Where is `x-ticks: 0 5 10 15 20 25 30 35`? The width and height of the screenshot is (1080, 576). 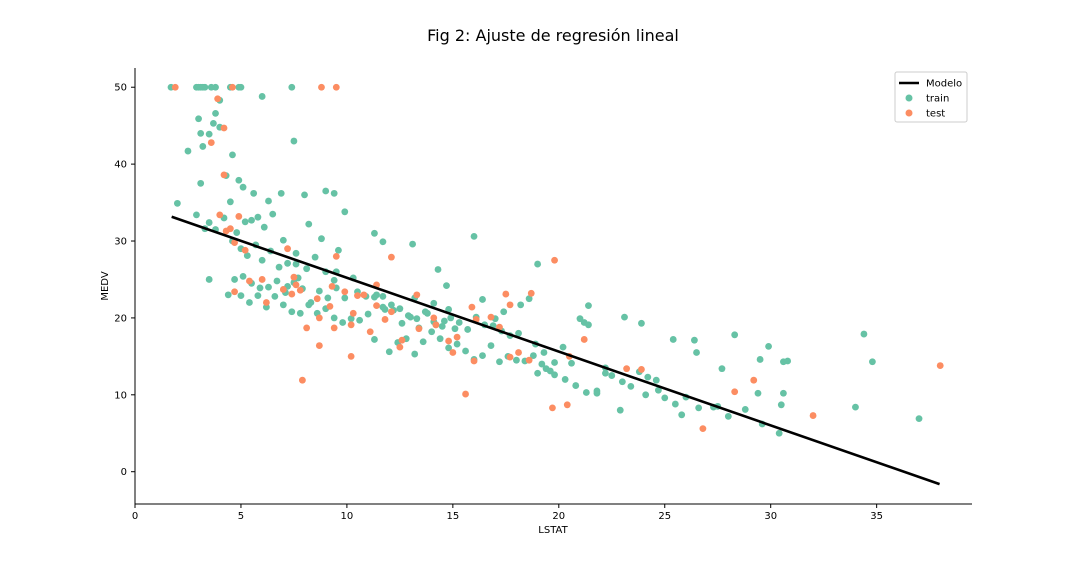
x-ticks: 0 5 10 15 20 25 30 35 is located at coordinates (507, 513).